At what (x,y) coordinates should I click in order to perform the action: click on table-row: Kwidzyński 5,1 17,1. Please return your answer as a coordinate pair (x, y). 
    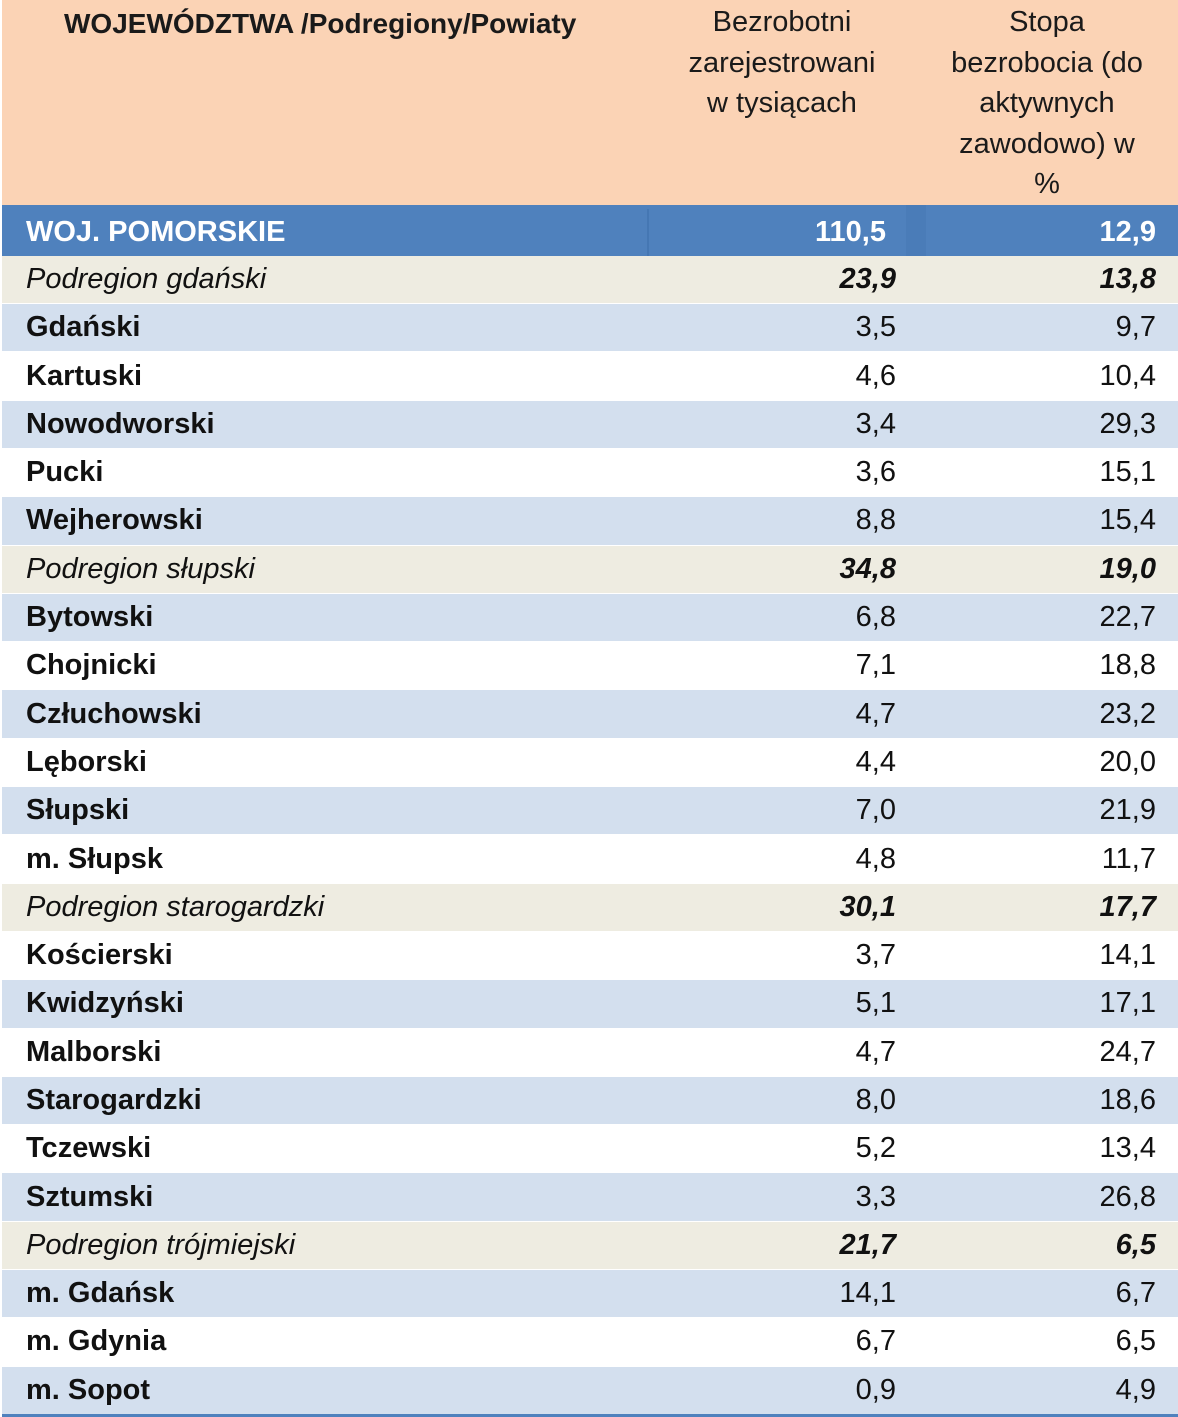
    Looking at the image, I should click on (590, 1004).